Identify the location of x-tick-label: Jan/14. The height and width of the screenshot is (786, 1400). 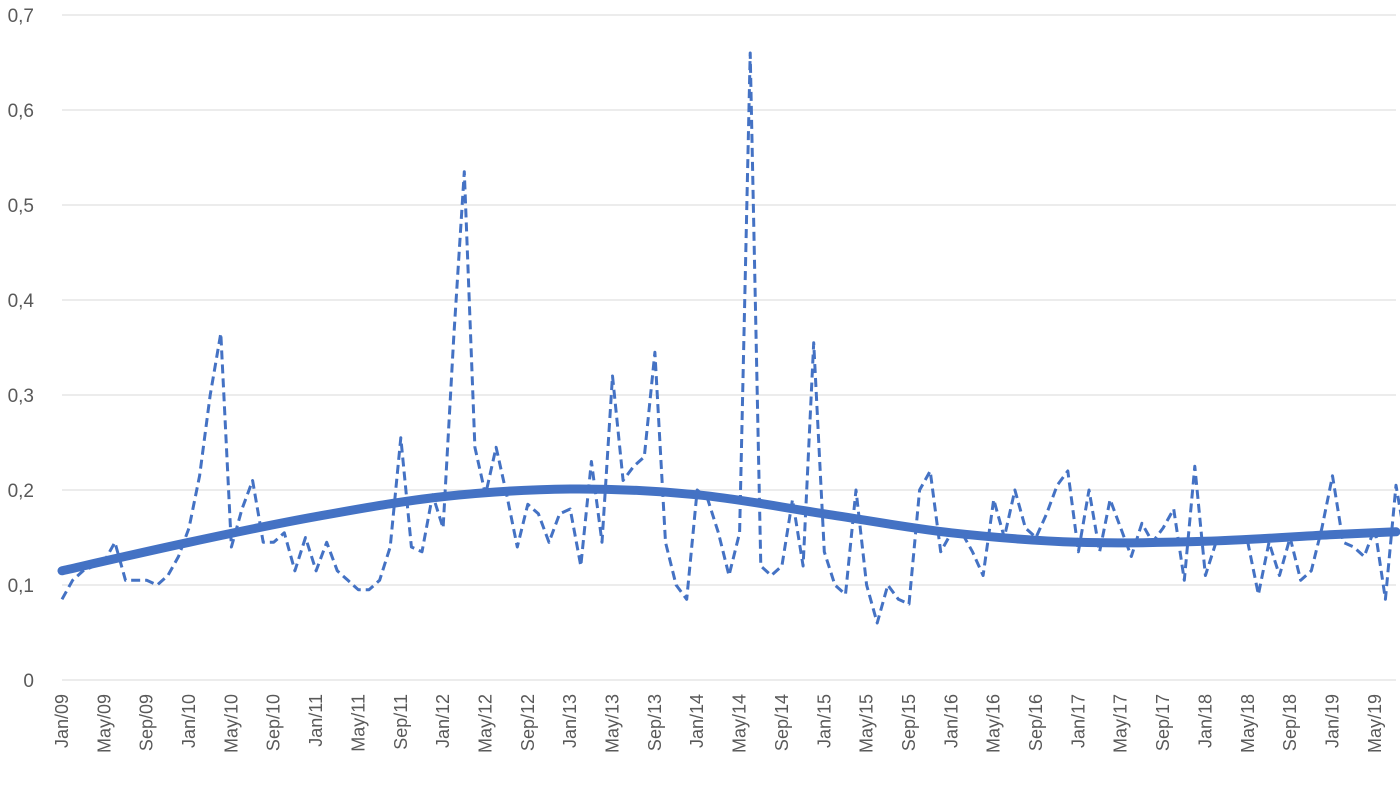
(697, 721).